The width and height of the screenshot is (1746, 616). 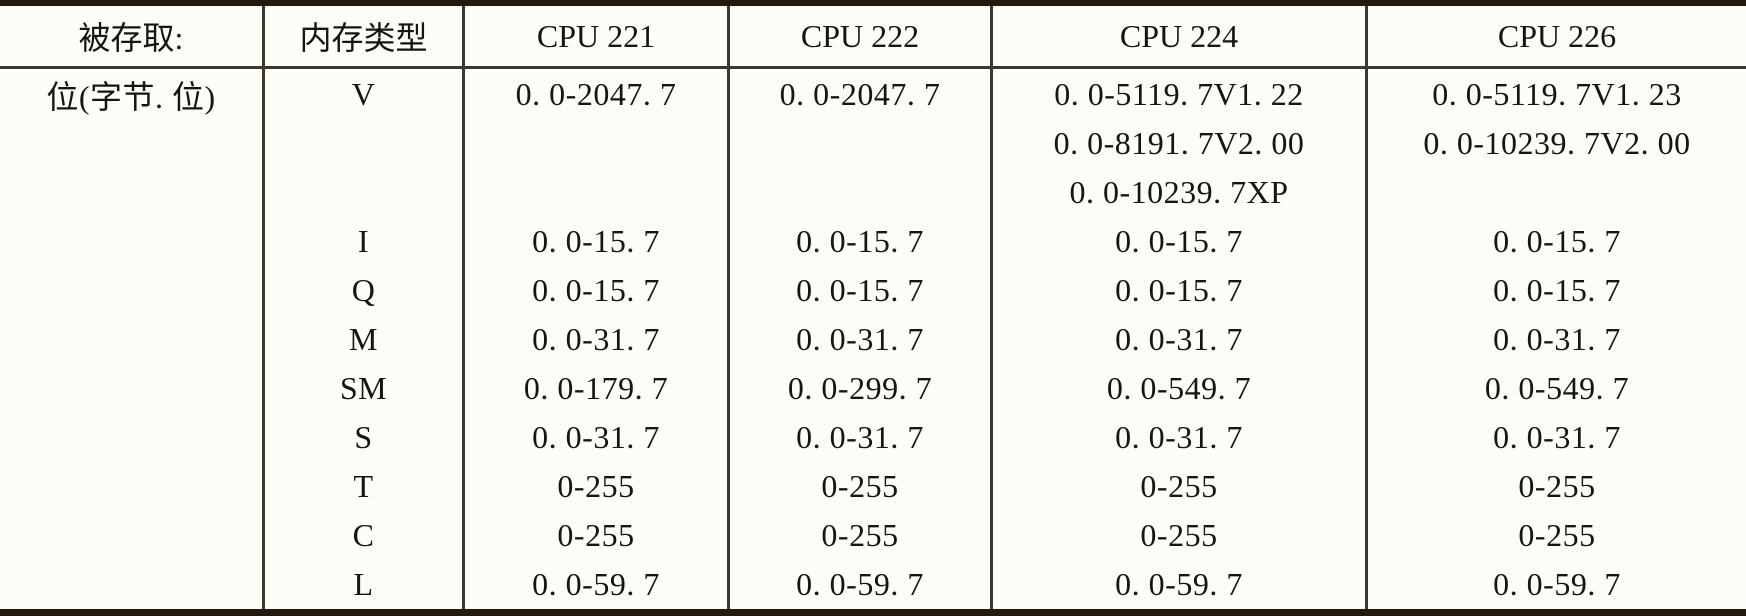 I want to click on table-cell: 0. 0-299. 7, so click(x=860, y=388).